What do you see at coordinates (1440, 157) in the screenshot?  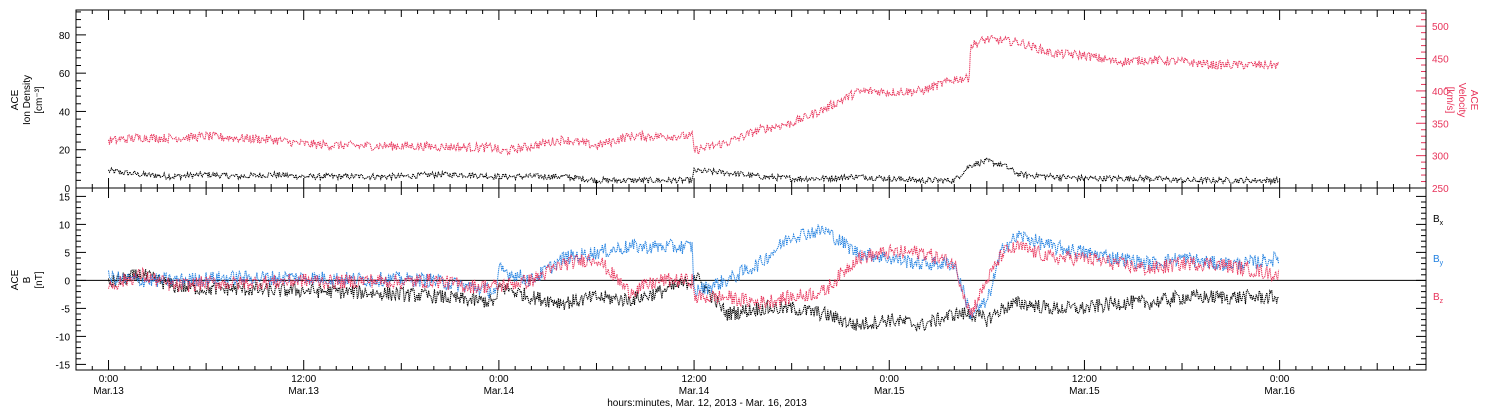 I see `velocity-tick-label: 300` at bounding box center [1440, 157].